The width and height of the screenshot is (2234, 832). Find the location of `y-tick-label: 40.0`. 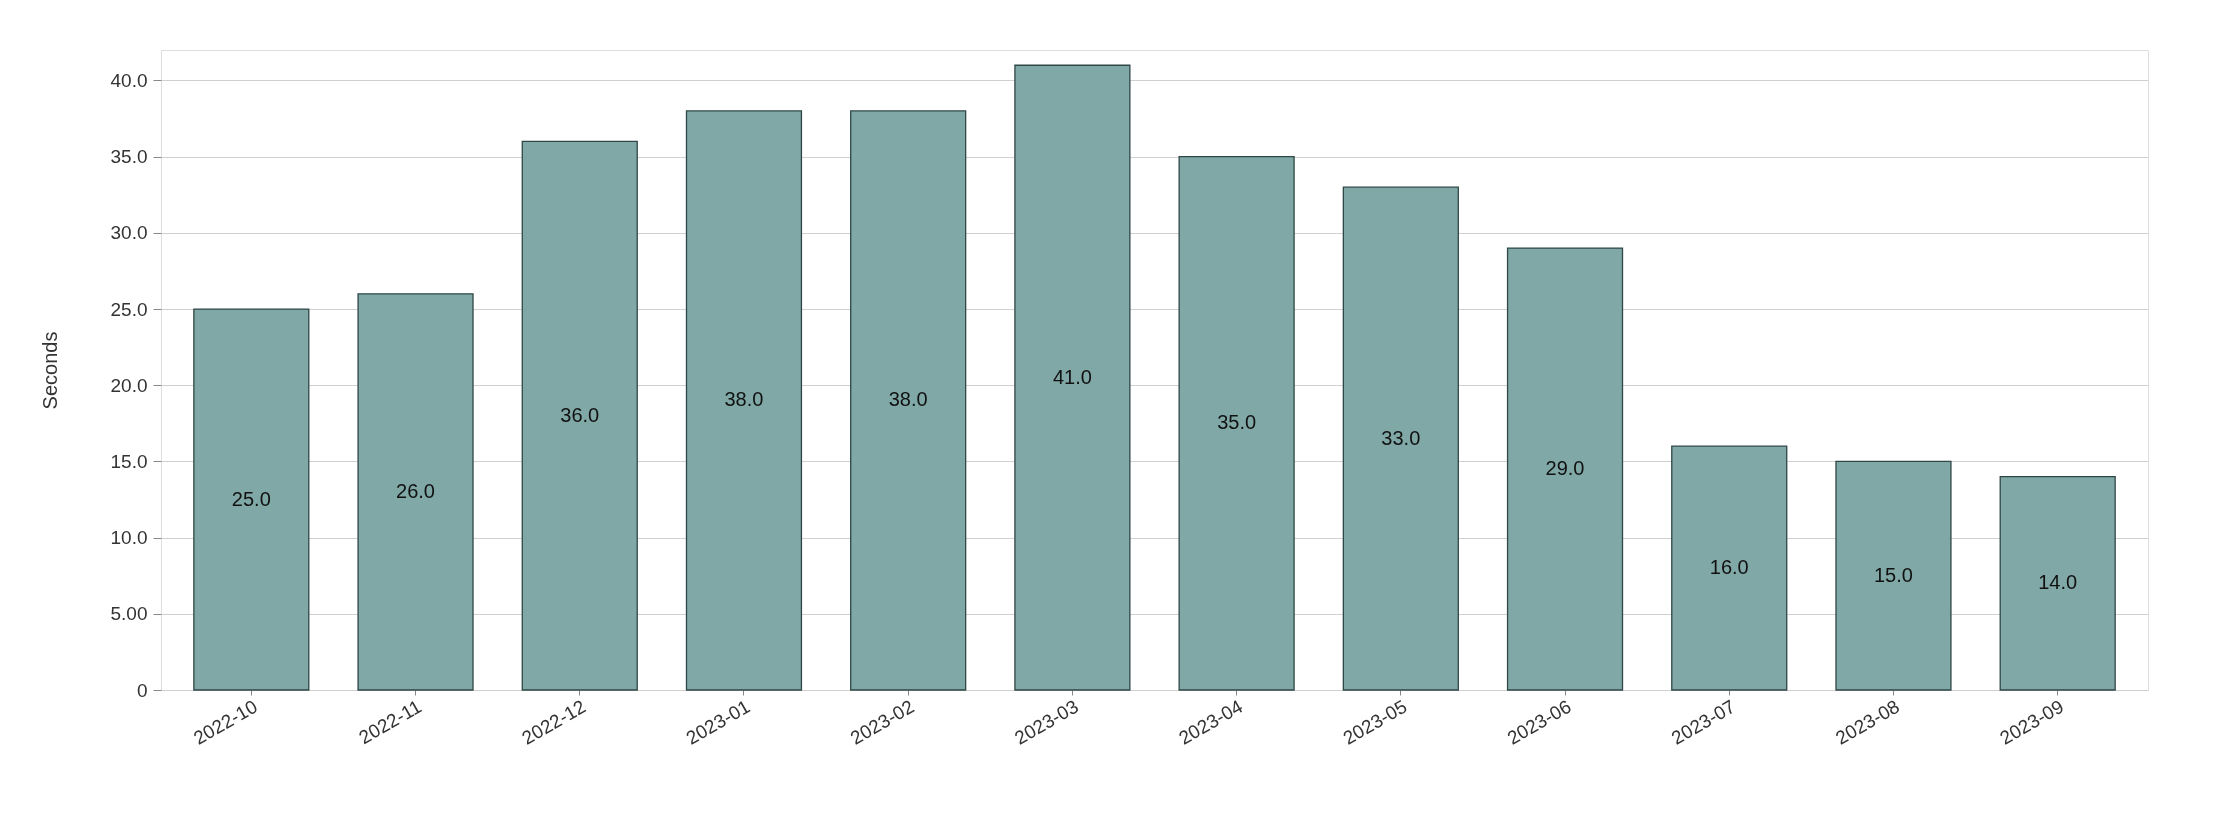

y-tick-label: 40.0 is located at coordinates (129, 80).